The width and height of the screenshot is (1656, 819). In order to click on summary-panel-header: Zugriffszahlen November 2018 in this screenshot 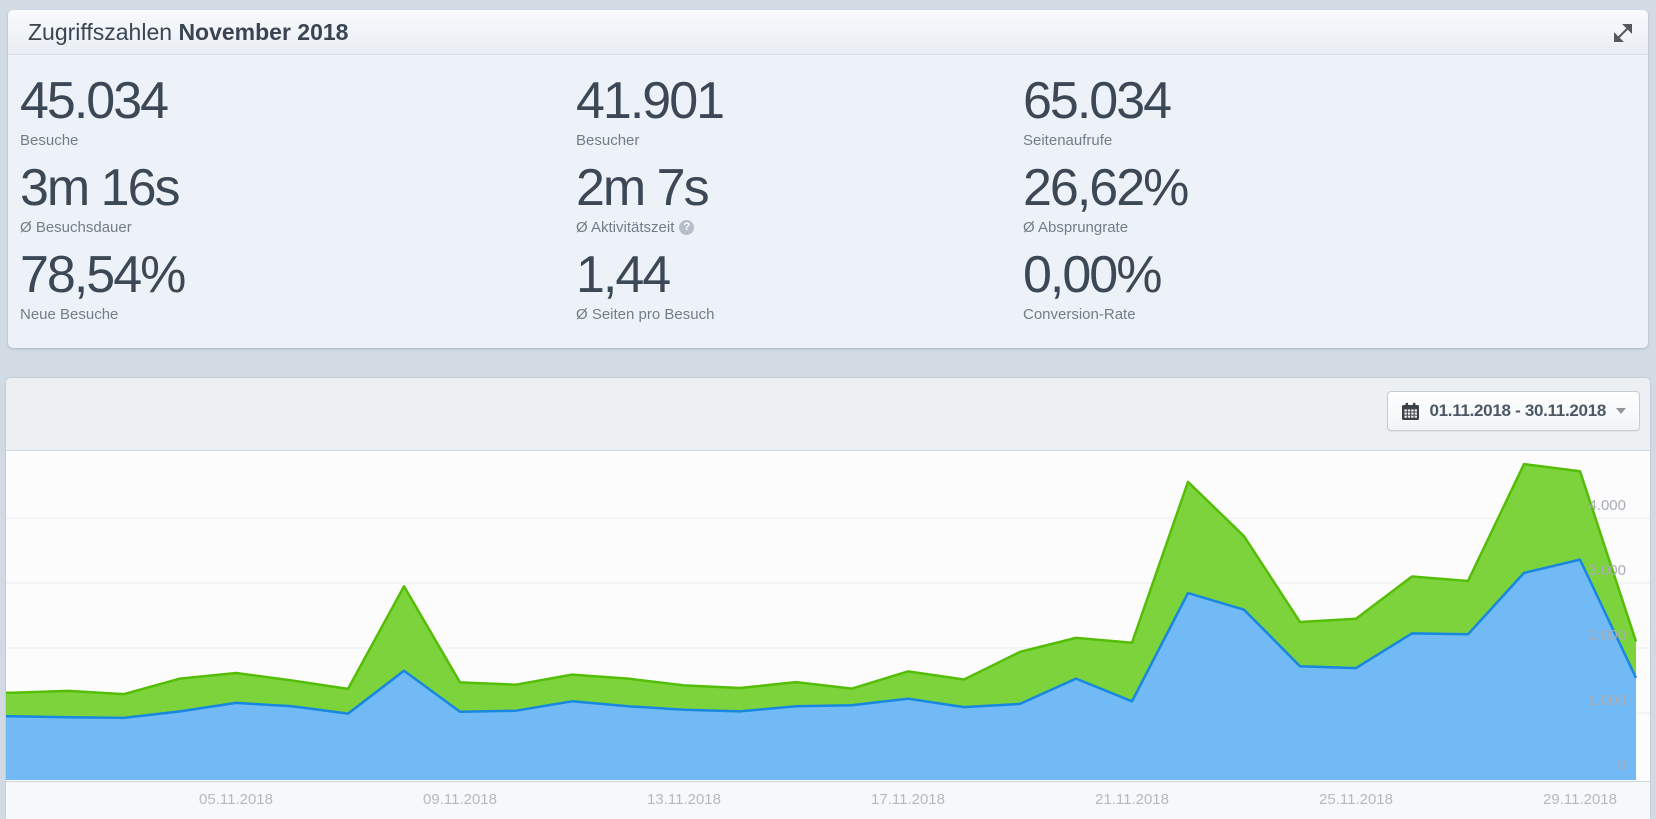, I will do `click(828, 32)`.